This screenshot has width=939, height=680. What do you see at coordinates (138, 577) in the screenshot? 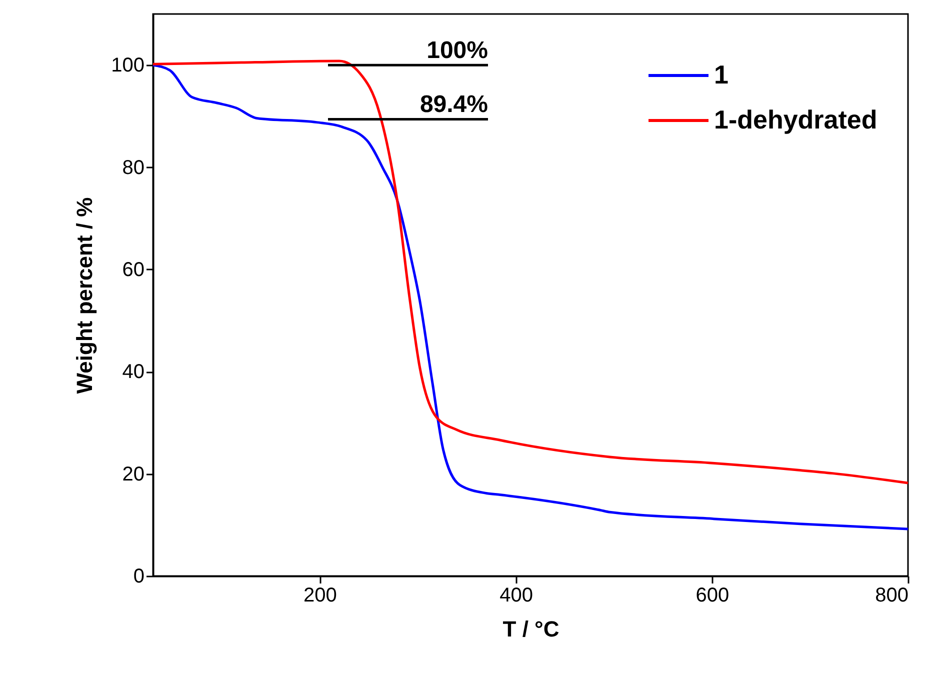
I see `y-tick-label: 0` at bounding box center [138, 577].